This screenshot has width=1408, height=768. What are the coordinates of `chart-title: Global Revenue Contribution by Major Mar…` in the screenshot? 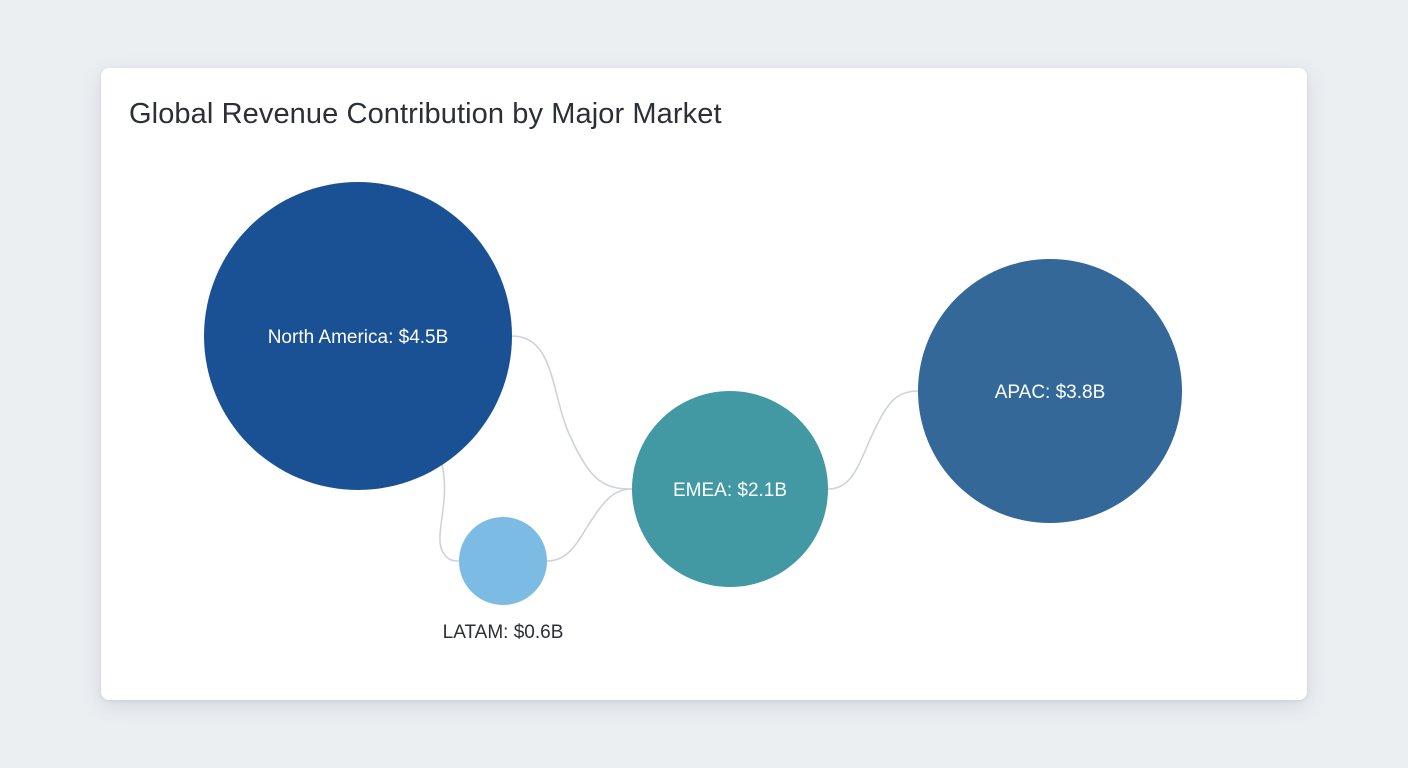 It's located at (425, 114).